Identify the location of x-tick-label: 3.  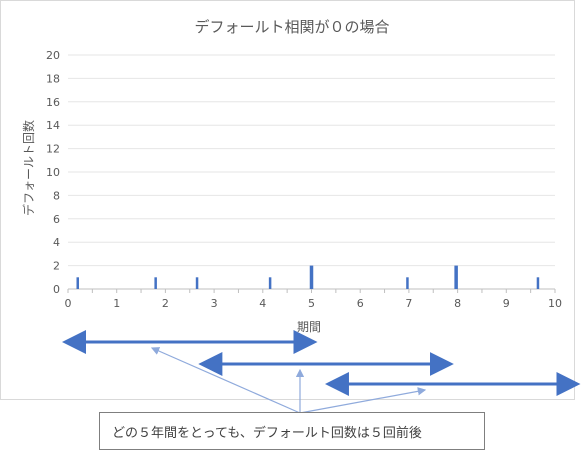
(214, 303).